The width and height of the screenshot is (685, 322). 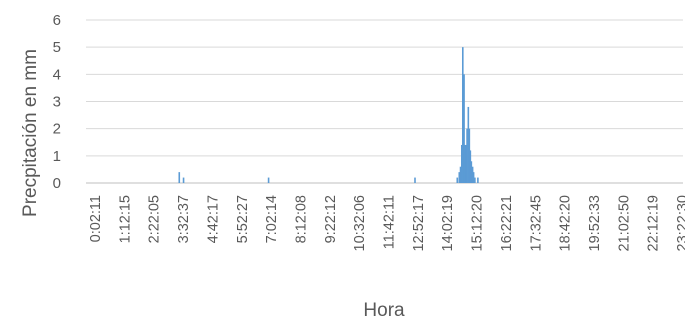 I want to click on x-tick-label: 10:32:06, so click(x=360, y=223).